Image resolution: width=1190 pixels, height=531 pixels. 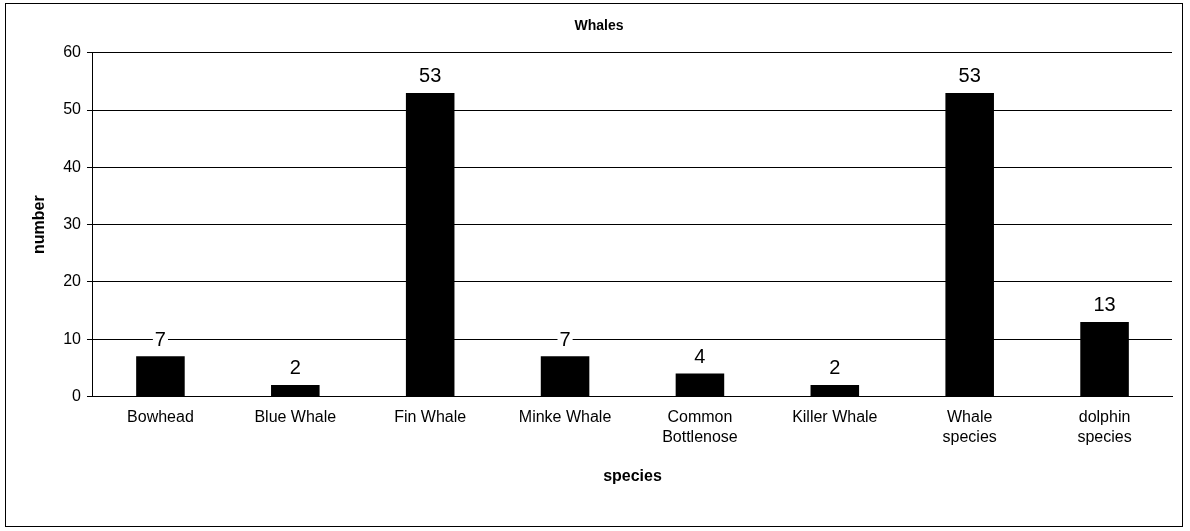 I want to click on x-tick-label: dolphin species, so click(x=1104, y=426).